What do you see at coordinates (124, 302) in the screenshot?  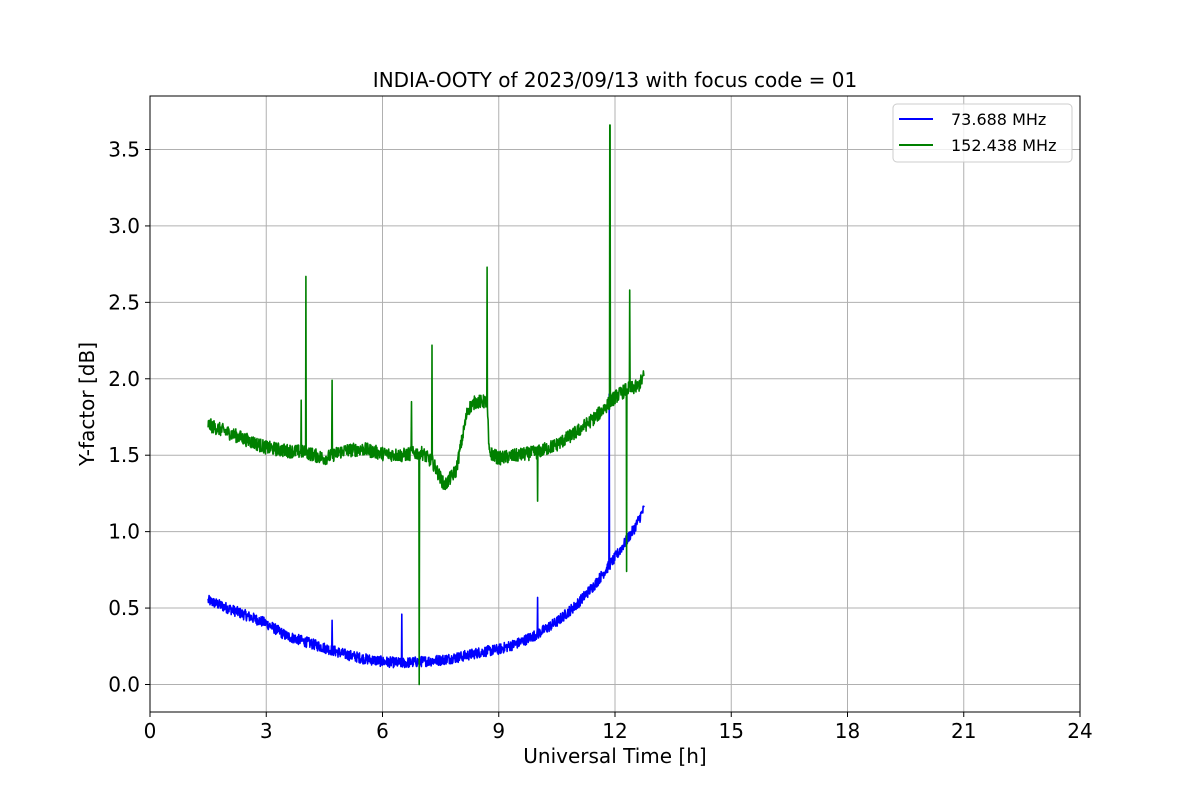 I see `y-tick-label: 2.5` at bounding box center [124, 302].